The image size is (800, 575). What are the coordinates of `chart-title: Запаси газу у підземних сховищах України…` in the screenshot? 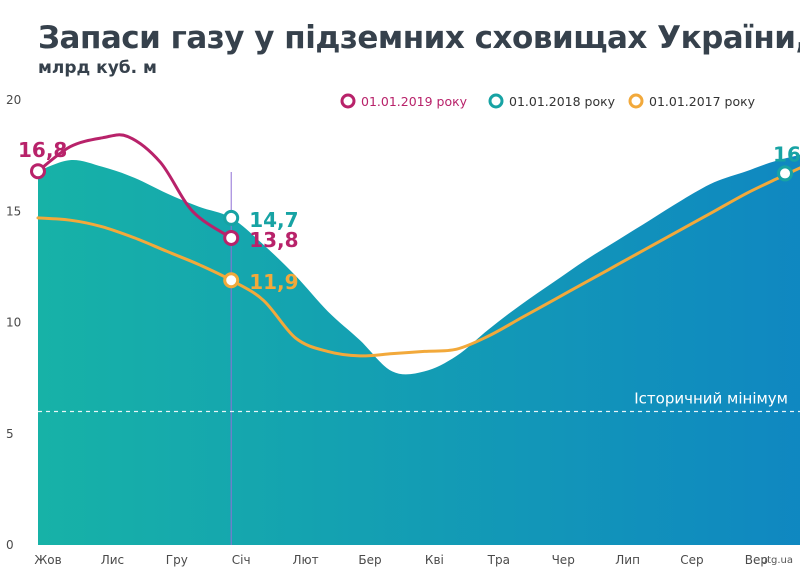 It's located at (419, 38).